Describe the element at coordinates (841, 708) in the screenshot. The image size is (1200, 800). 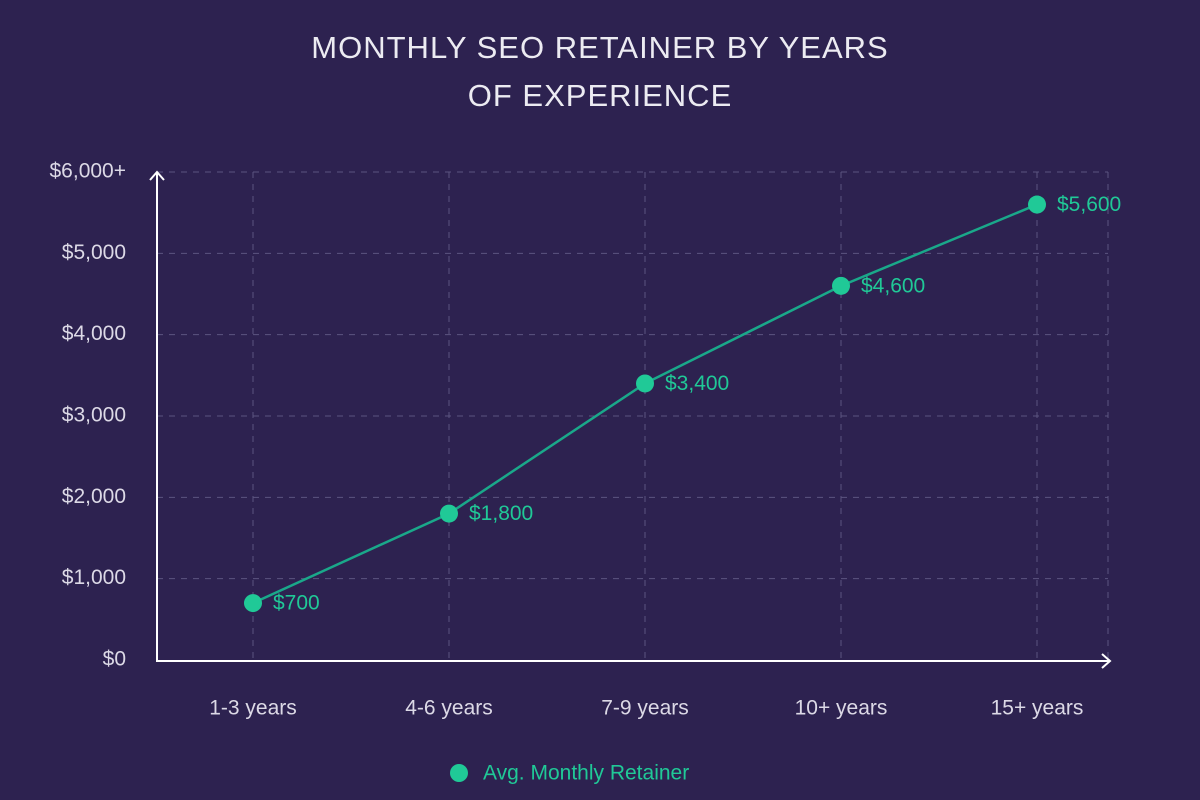
I see `x-tick-label: 10+ years` at that location.